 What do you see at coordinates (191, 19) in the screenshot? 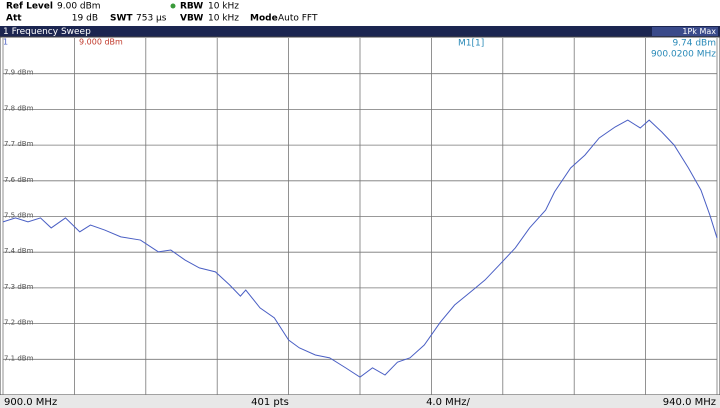
I see `vbw-label: VBW` at bounding box center [191, 19].